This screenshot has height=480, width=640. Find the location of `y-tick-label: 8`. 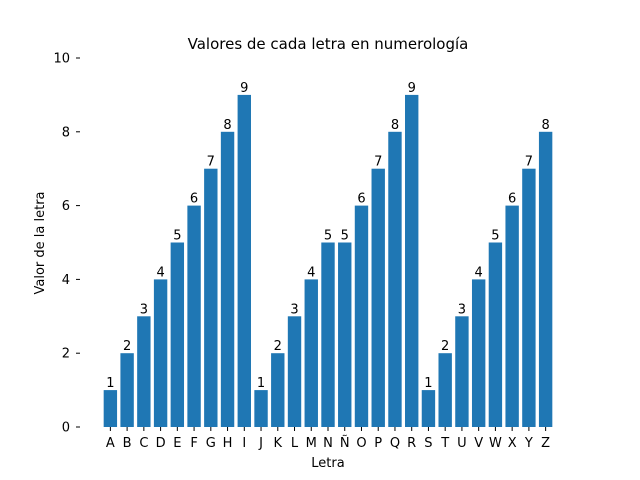

y-tick-label: 8 is located at coordinates (66, 132).